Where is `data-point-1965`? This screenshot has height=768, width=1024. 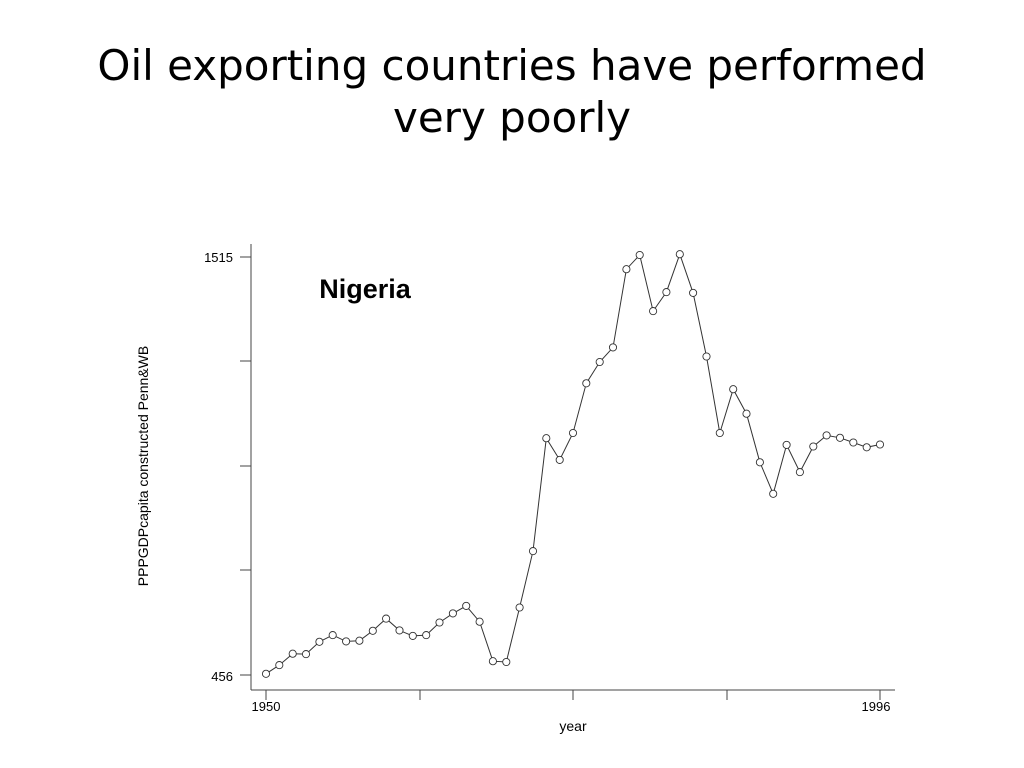
data-point-1965 is located at coordinates (466, 605).